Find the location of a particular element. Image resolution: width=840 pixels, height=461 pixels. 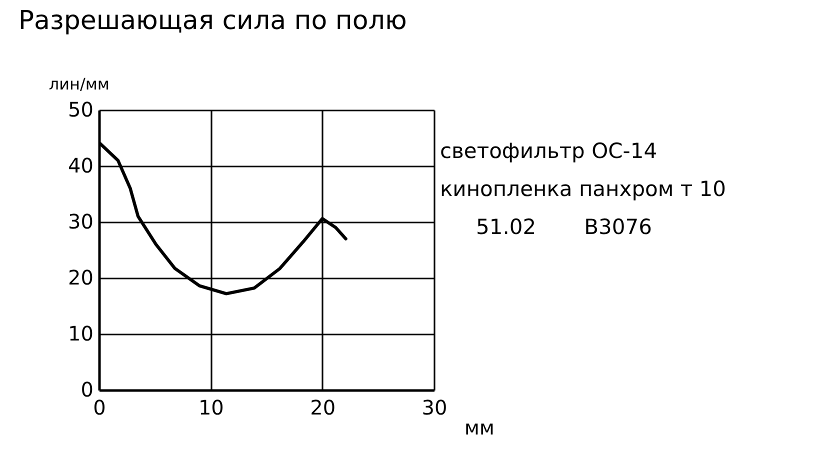

text: кинопленка панхром т 10 is located at coordinates (583, 189).